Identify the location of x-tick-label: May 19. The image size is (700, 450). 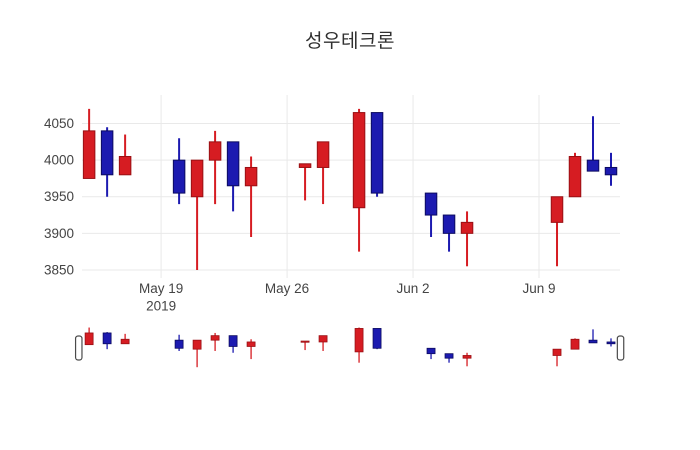
(161, 288).